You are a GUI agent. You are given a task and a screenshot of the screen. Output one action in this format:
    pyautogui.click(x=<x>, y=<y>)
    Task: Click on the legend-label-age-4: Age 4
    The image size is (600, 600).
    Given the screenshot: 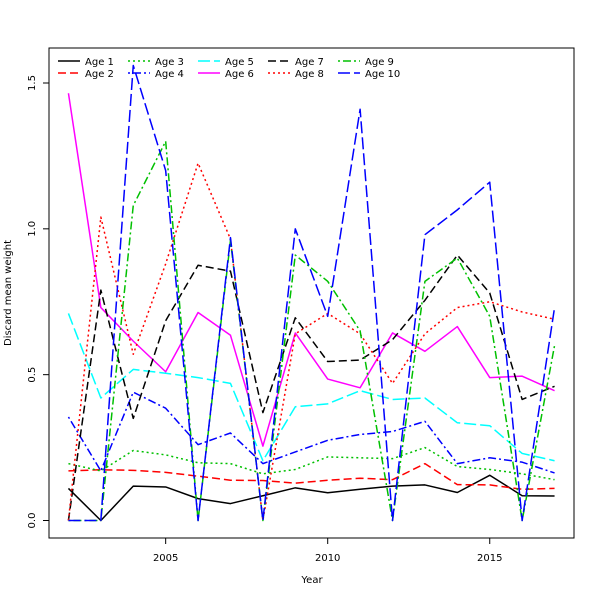 What is the action you would take?
    pyautogui.click(x=169, y=74)
    